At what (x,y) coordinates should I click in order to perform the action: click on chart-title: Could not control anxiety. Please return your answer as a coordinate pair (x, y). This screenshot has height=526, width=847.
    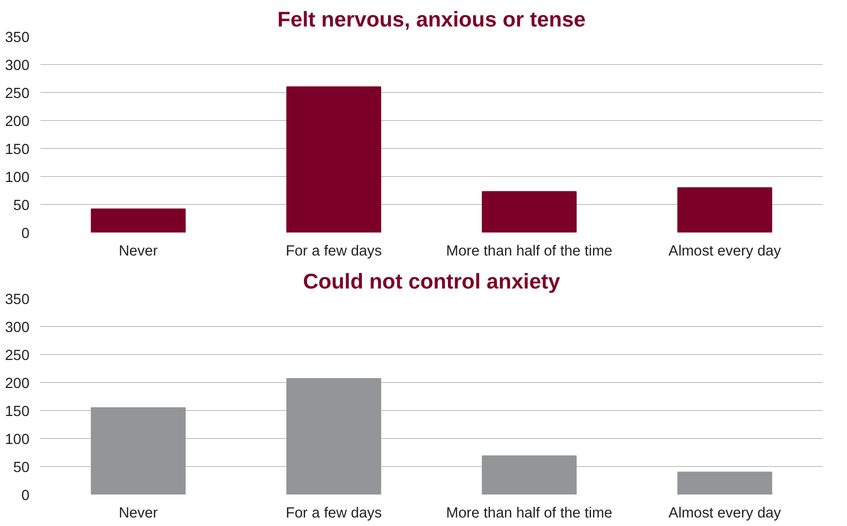
    Looking at the image, I should click on (431, 282).